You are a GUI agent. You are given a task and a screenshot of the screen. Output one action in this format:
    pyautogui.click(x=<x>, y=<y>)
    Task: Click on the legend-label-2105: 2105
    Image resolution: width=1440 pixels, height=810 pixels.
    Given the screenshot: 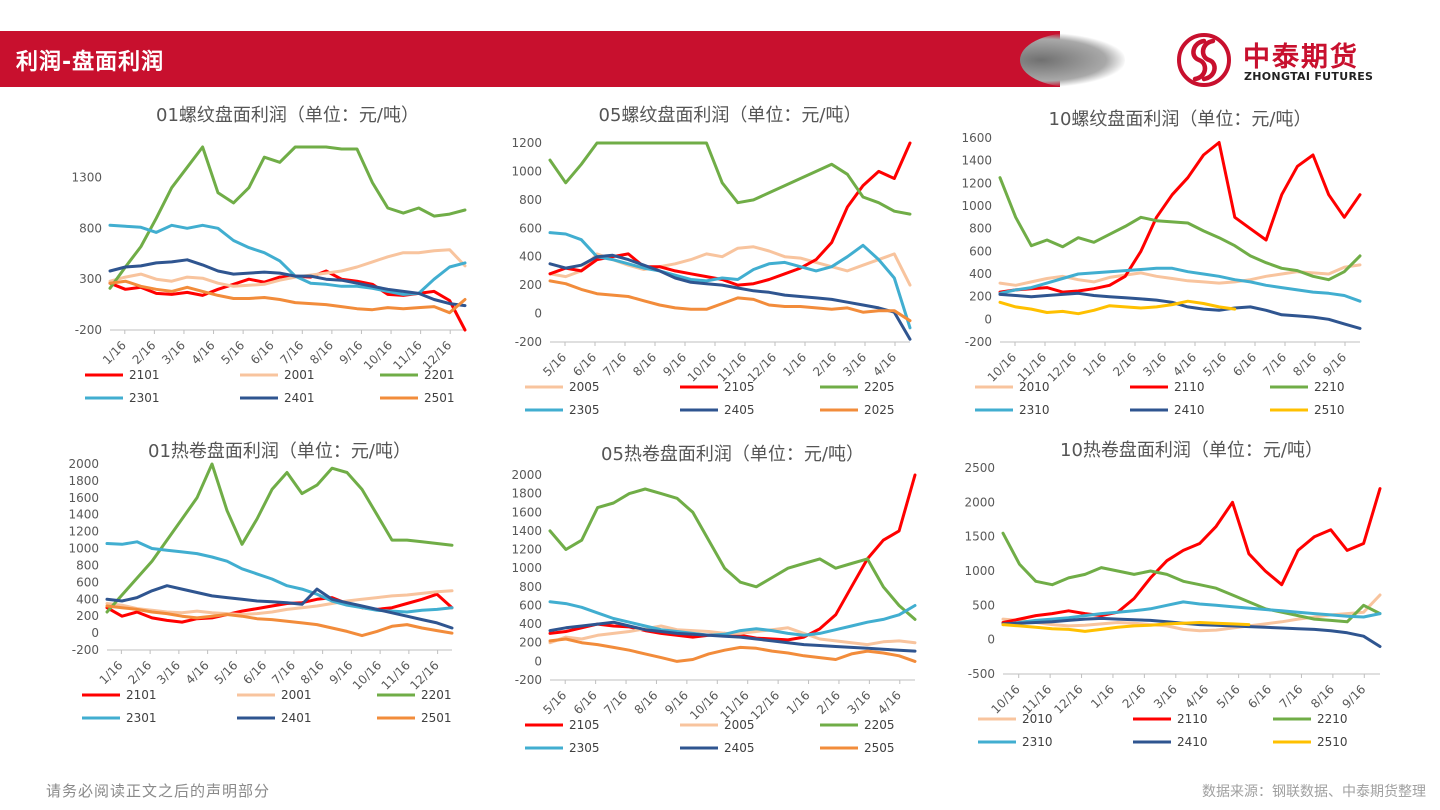 What is the action you would take?
    pyautogui.click(x=584, y=725)
    